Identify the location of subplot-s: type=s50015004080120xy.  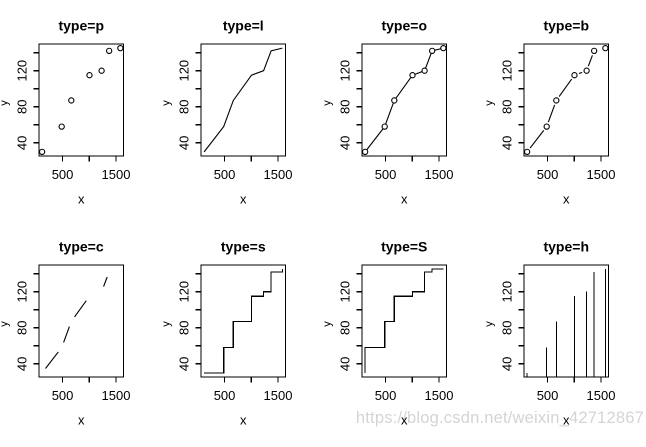
(243, 331).